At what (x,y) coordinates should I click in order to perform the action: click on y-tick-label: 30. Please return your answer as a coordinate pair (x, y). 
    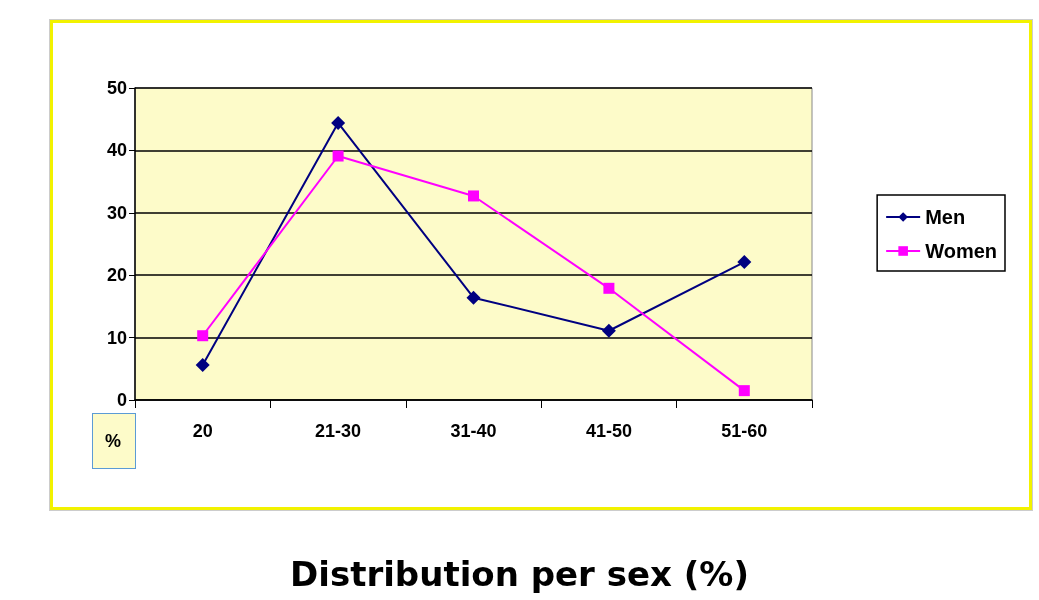
    Looking at the image, I should click on (116, 212).